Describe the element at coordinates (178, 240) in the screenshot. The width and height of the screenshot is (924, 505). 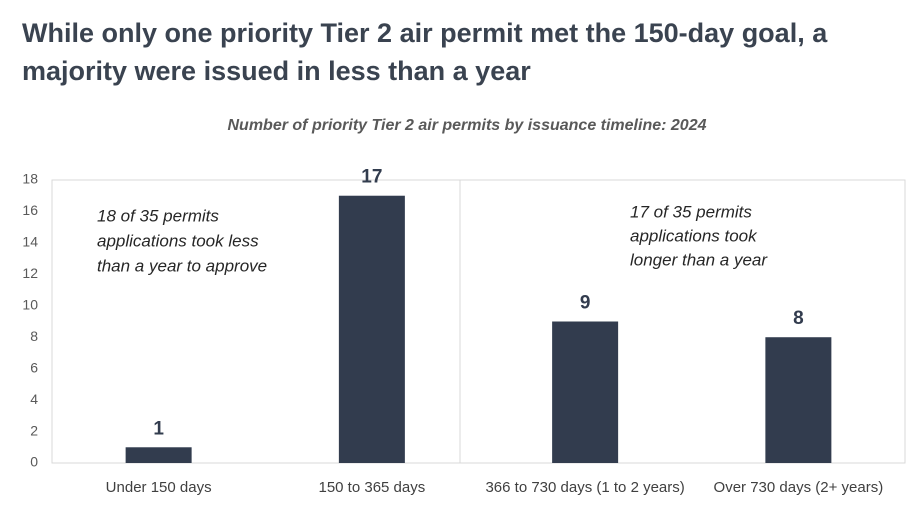
I see `annotation: applications took less` at that location.